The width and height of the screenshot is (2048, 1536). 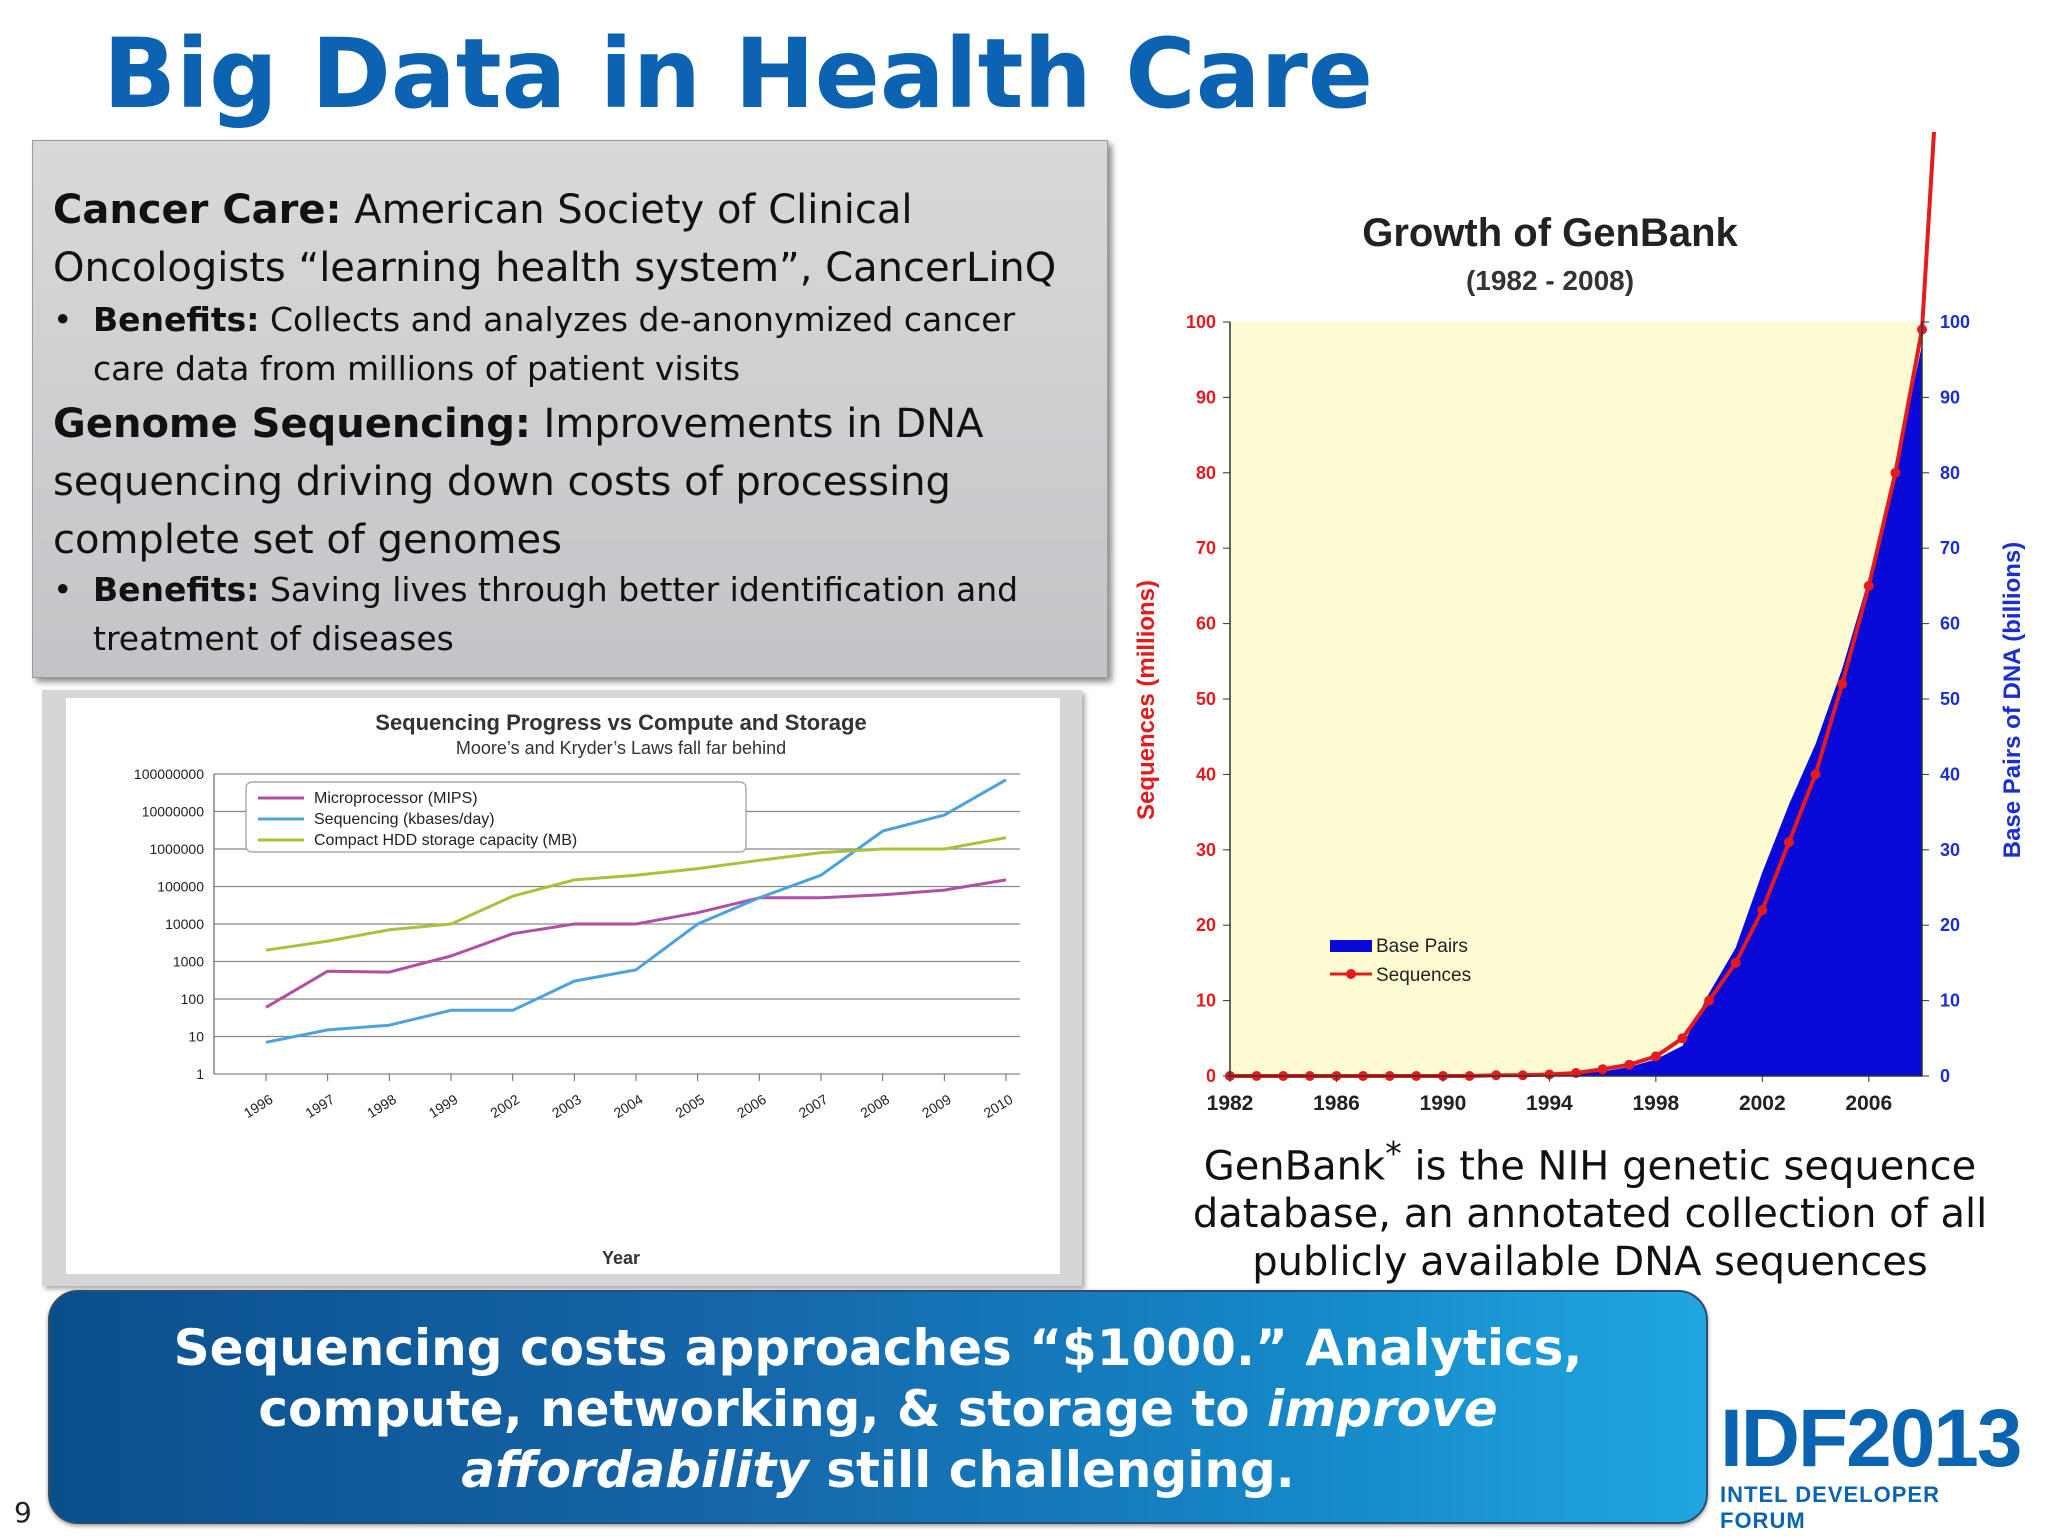 What do you see at coordinates (188, 962) in the screenshot?
I see `y-tick-label: 1000` at bounding box center [188, 962].